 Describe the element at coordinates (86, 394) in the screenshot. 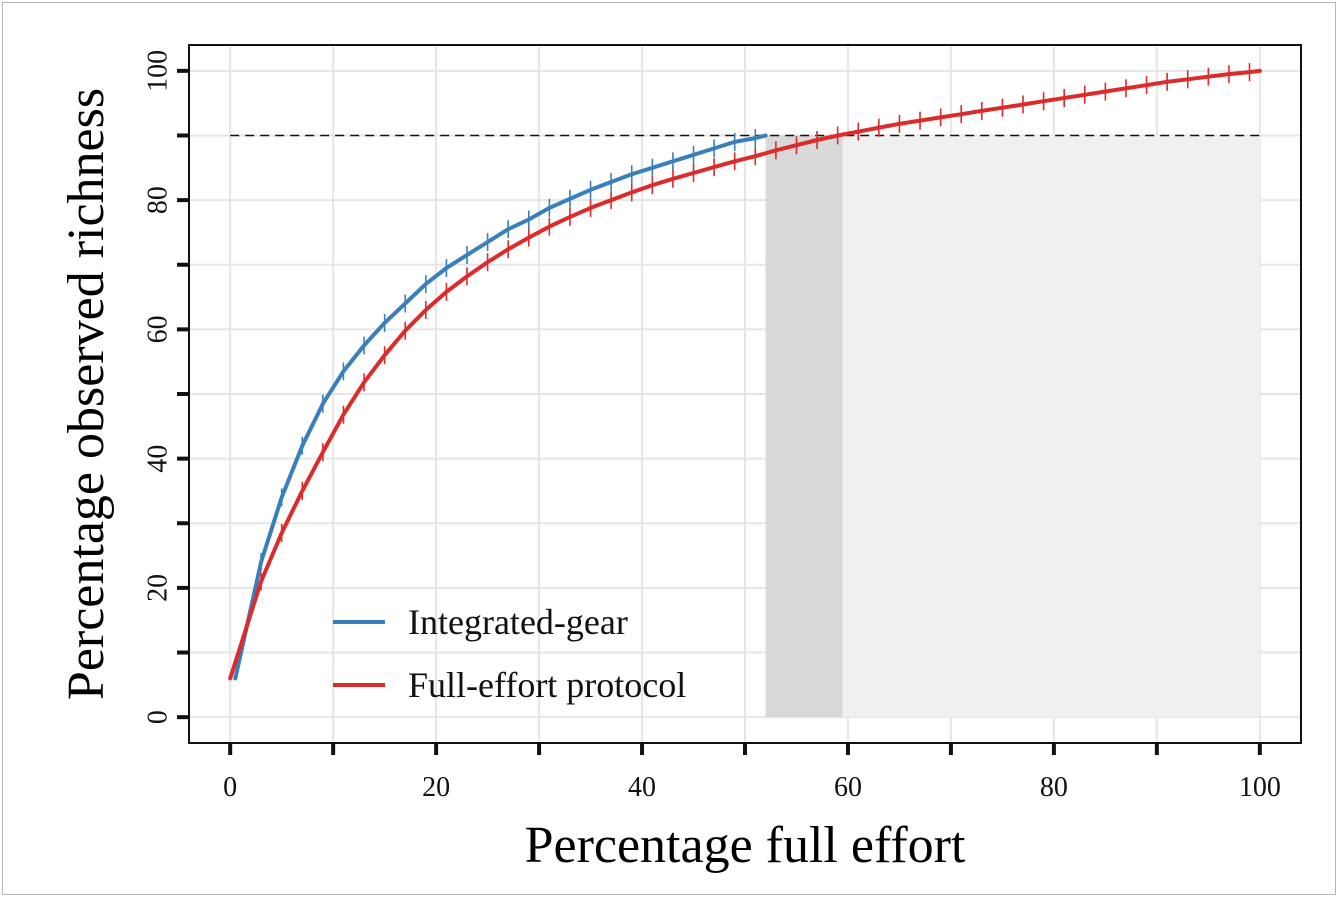

I see `y-axis-title: Percentage observed richness` at that location.